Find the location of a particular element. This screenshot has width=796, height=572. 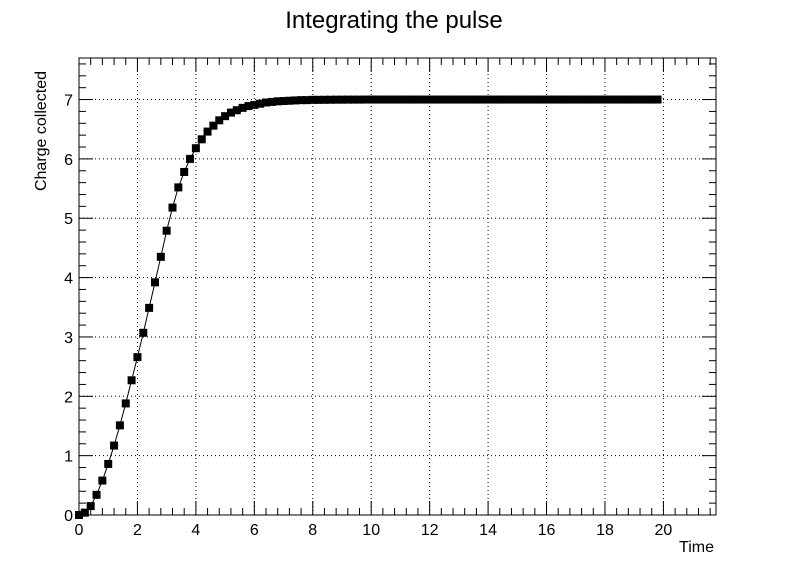

x-tick-label: 4 is located at coordinates (195, 530).